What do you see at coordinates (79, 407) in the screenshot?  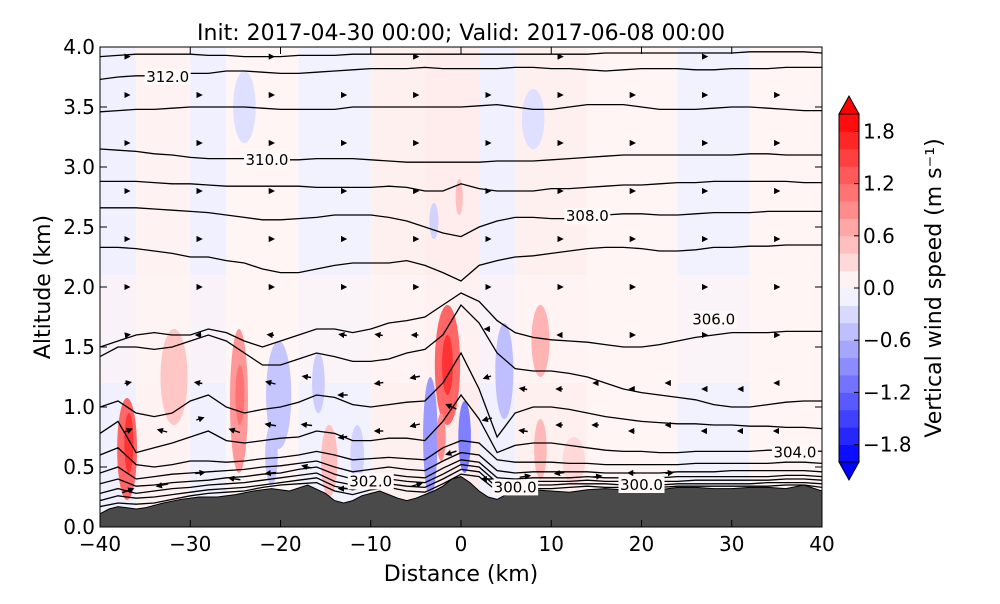 I see `y-tick-label-2: 1.0` at bounding box center [79, 407].